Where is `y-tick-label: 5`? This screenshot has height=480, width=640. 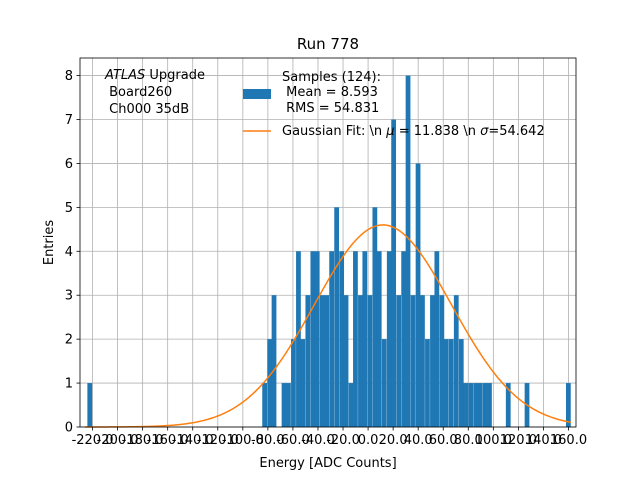 y-tick-label: 5 is located at coordinates (69, 208).